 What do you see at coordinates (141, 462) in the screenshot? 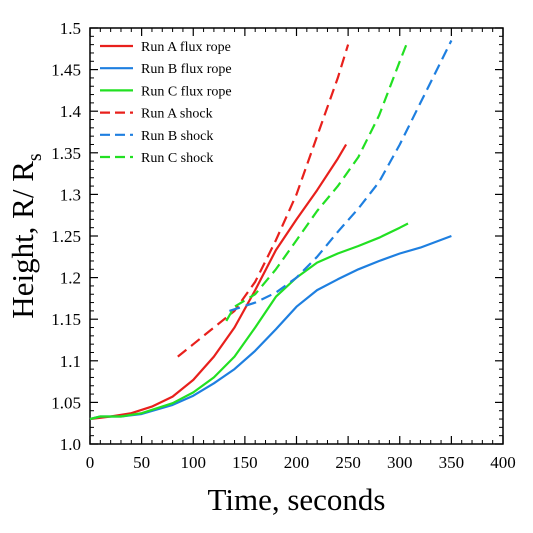
I see `x-tick-label: 50` at bounding box center [141, 462].